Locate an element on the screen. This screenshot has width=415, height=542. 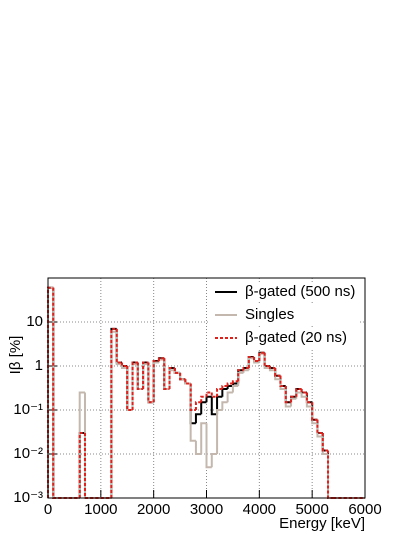
y-tick-label: 10⁻¹ is located at coordinates (28, 409).